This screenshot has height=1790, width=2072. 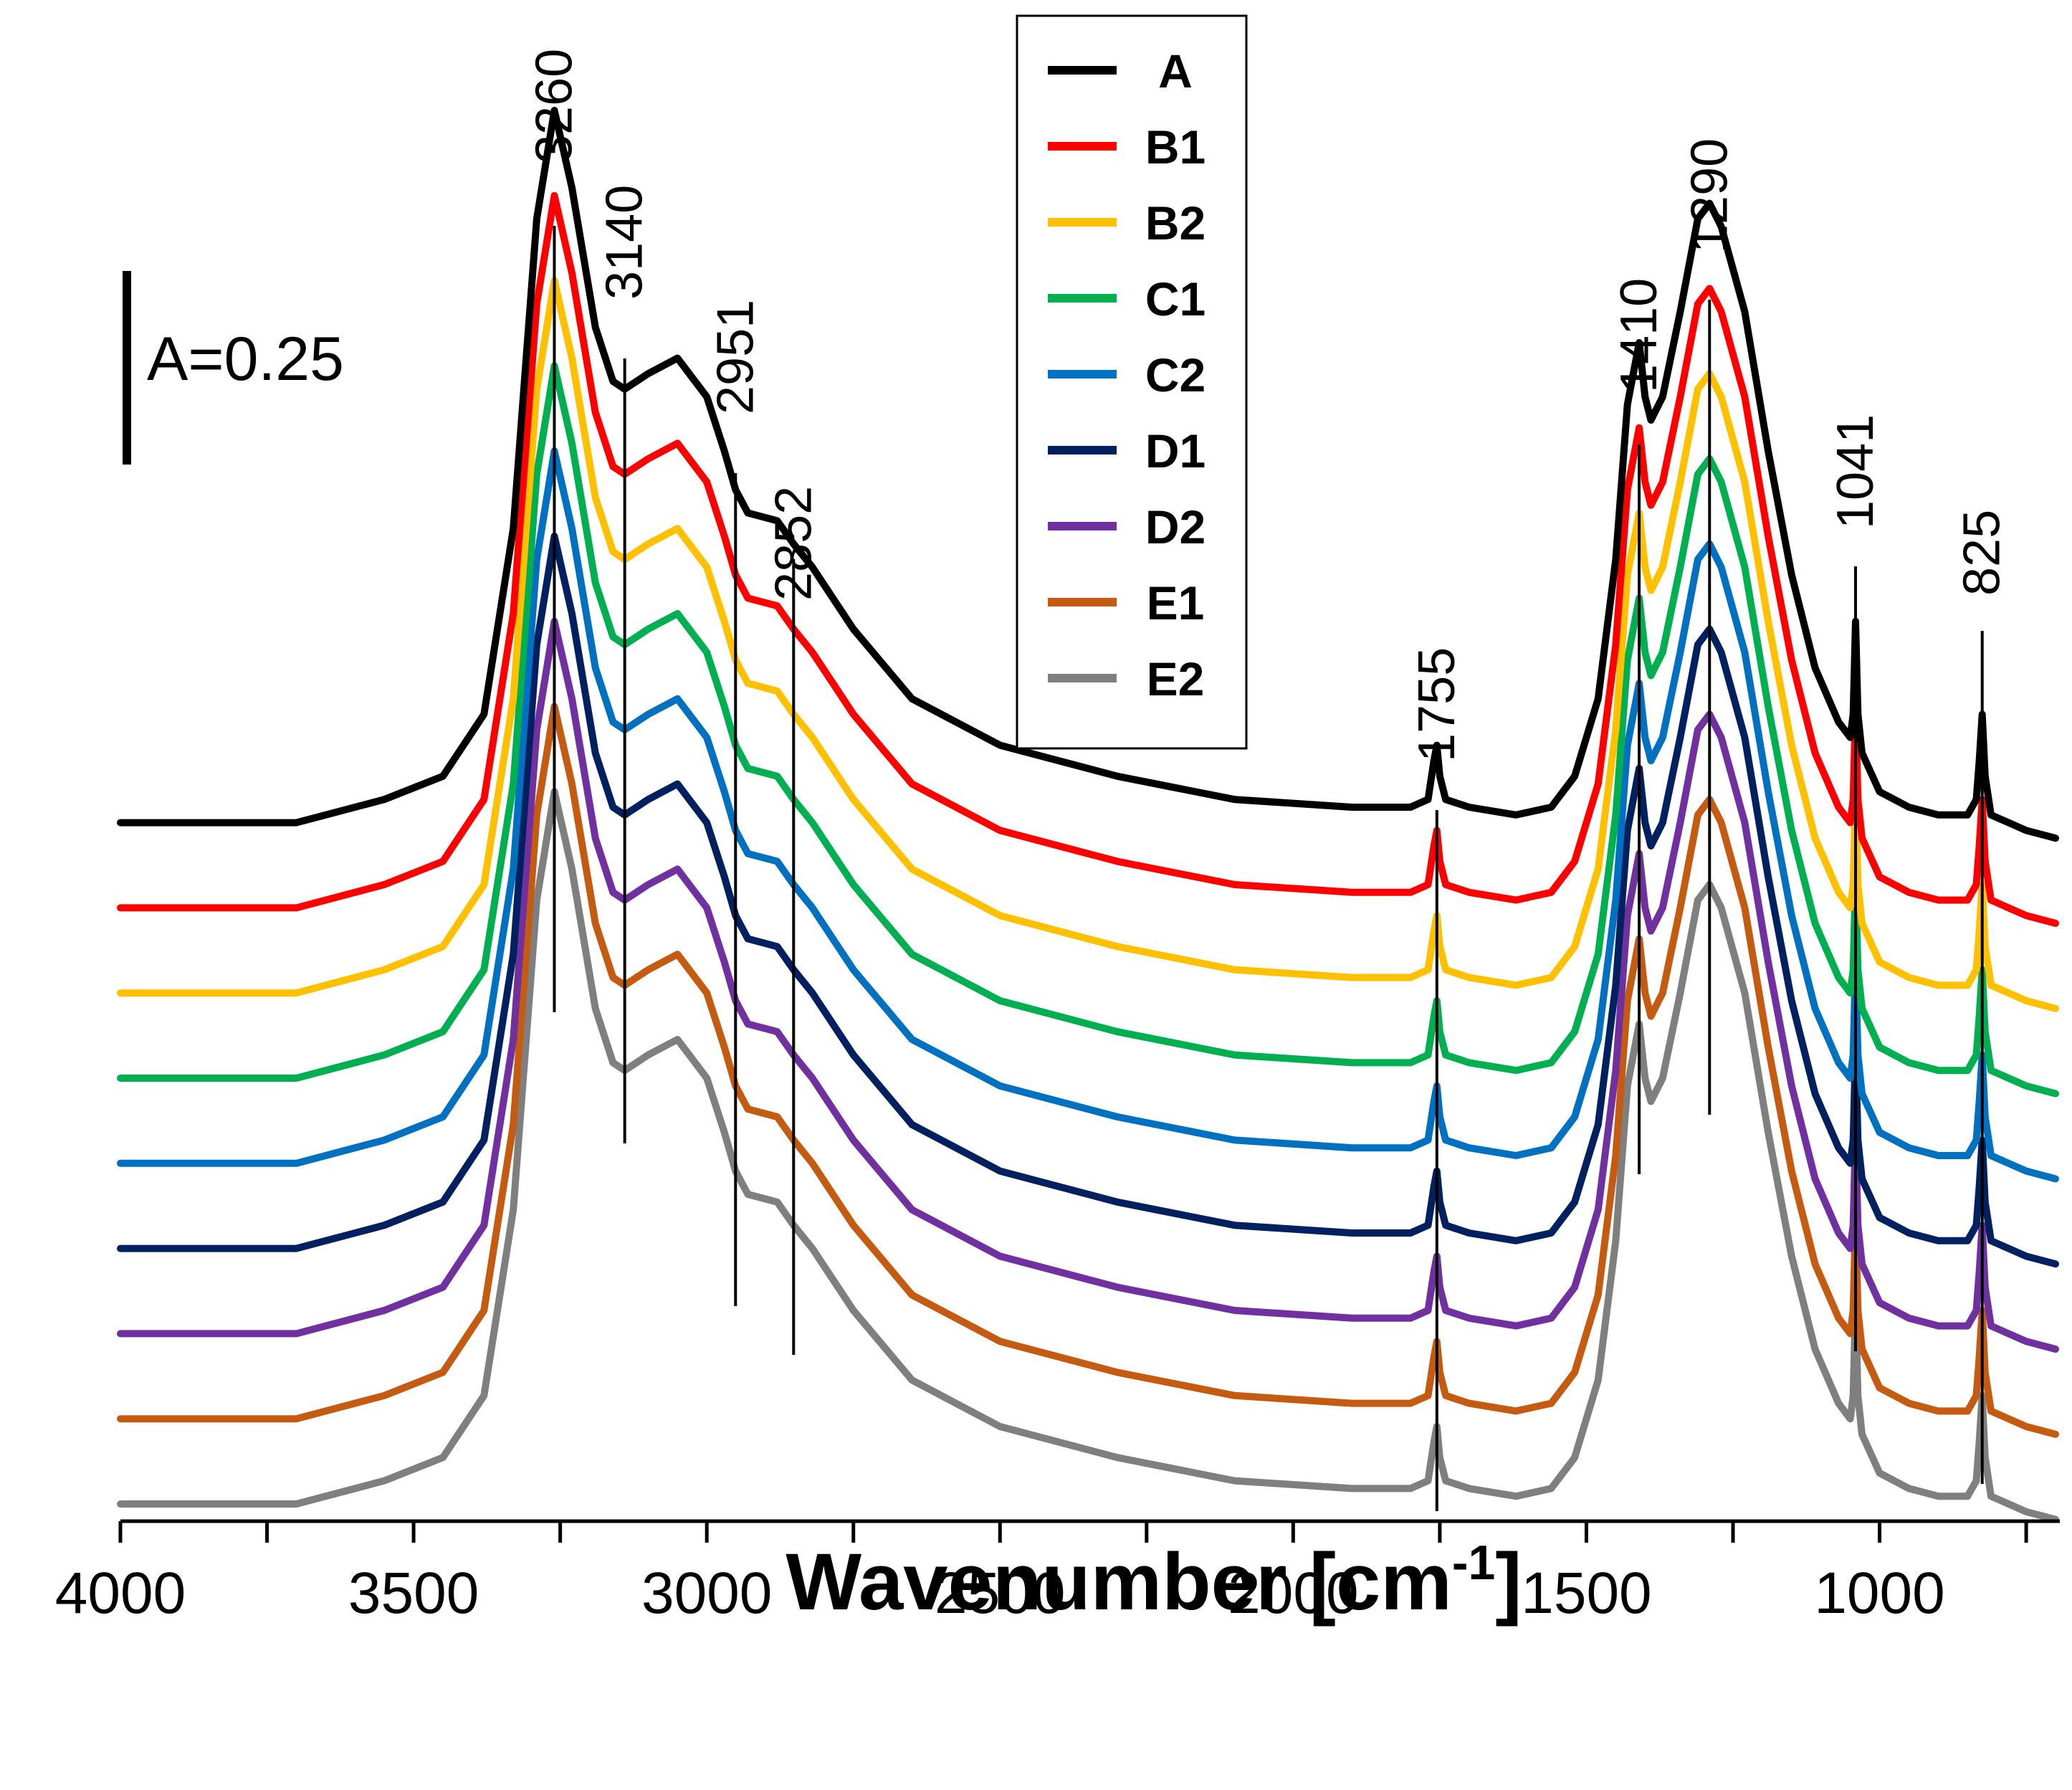 I want to click on peak-label-825: 825, so click(x=1983, y=553).